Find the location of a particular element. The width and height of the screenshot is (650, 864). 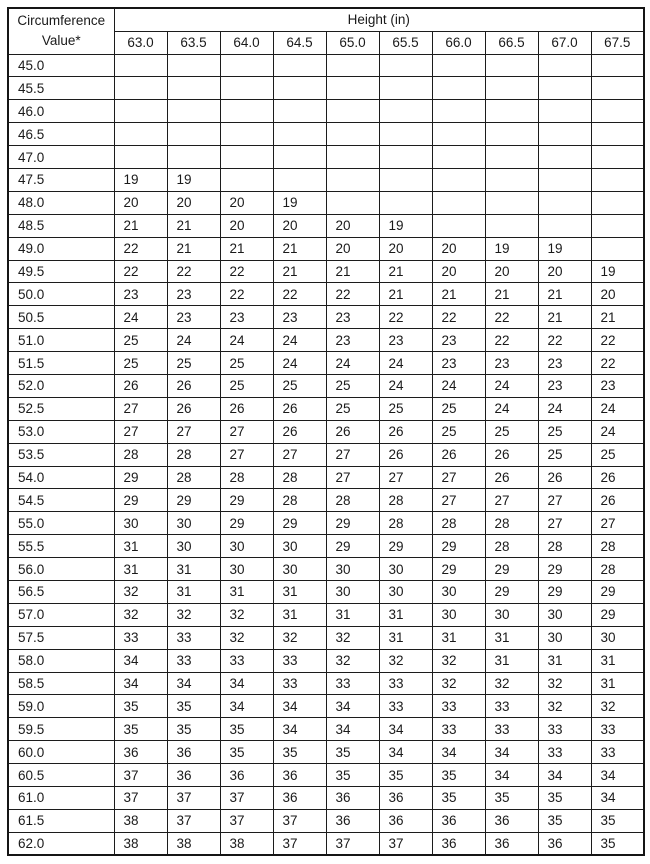

table-row: 62.0 38 38 38 37 37 37 36 36 36 35 is located at coordinates (326, 843).